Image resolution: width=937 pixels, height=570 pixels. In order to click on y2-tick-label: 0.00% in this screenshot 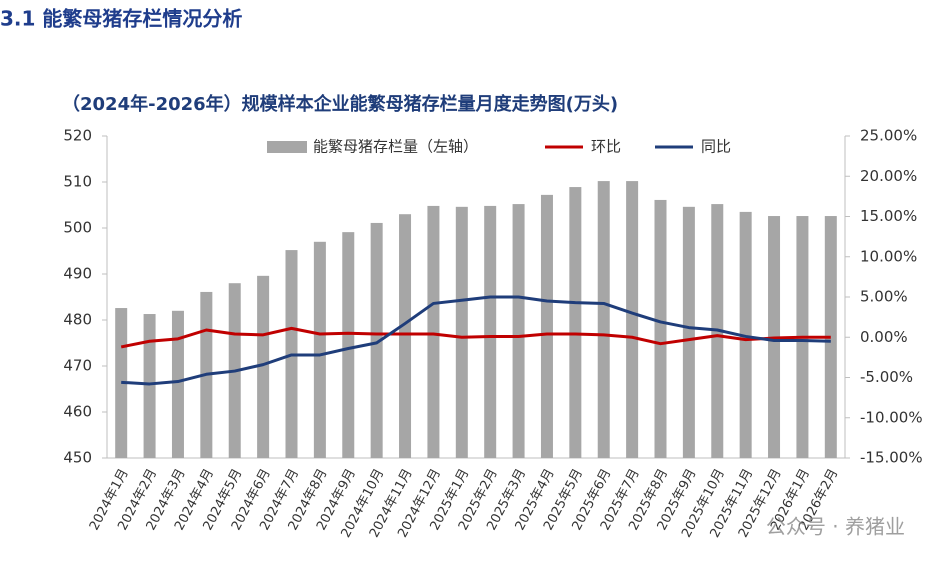, I will do `click(884, 337)`.